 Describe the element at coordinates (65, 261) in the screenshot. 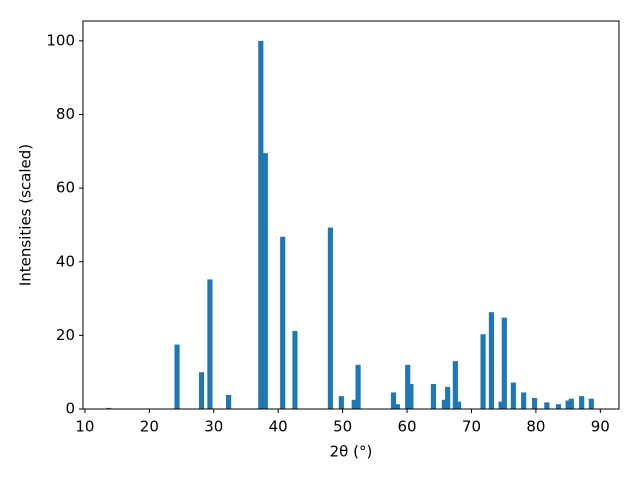

I see `y-tick-label: 40` at that location.